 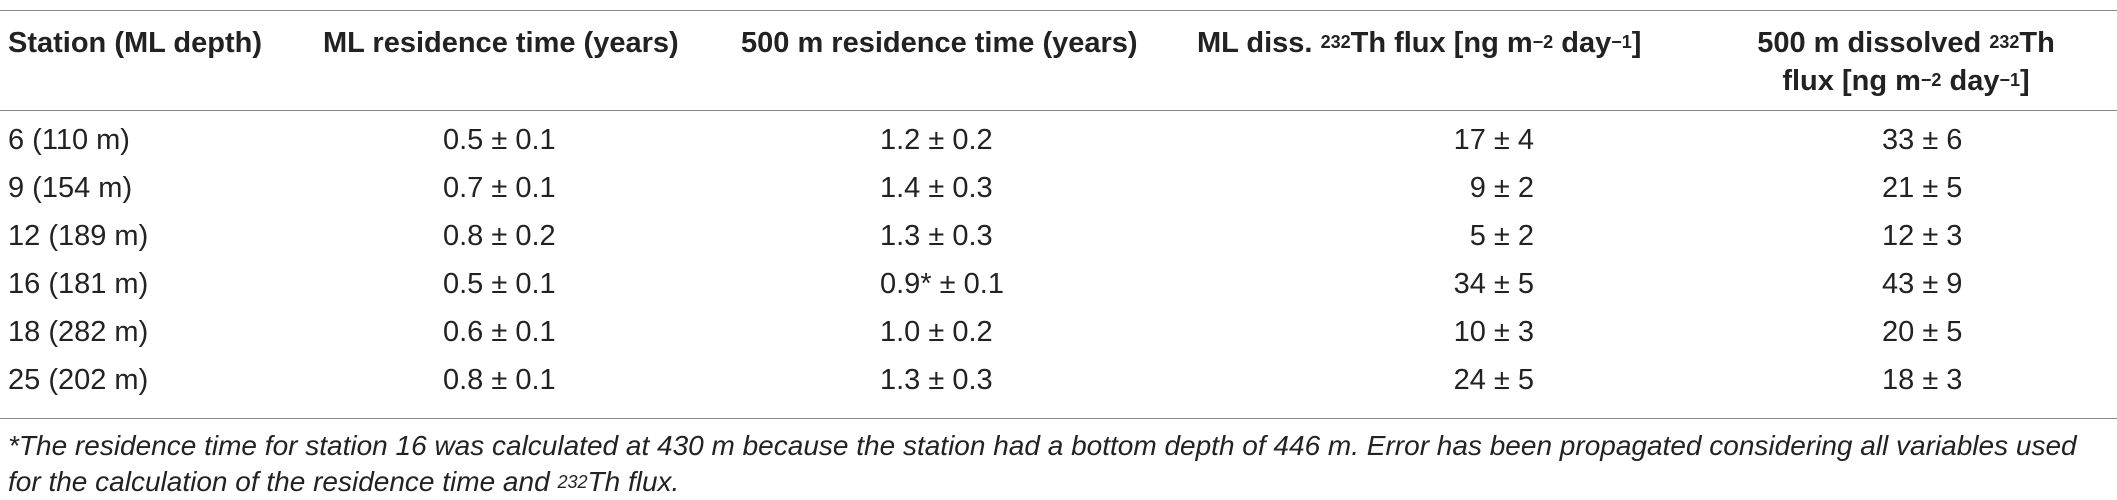 I want to click on cell-ml-flux: 24 ± 5, so click(x=1493, y=380).